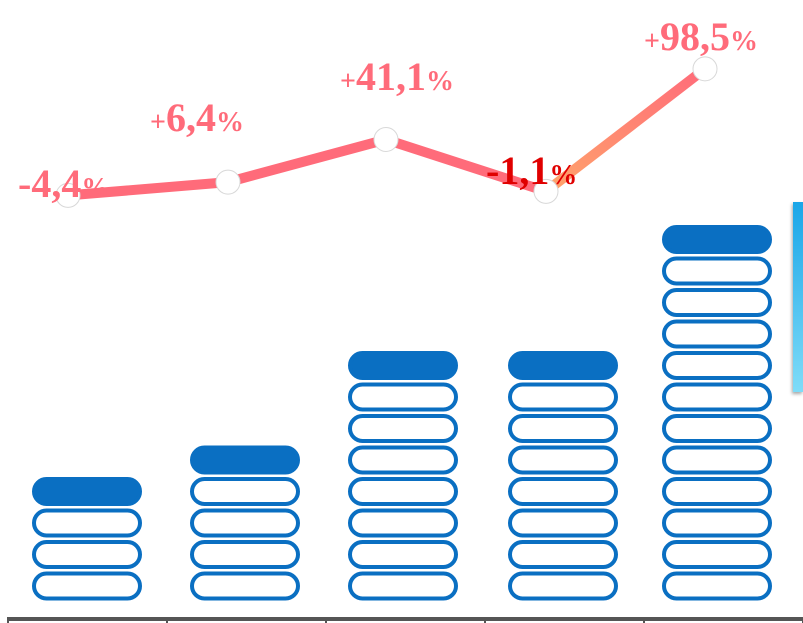 This screenshot has width=803, height=623. Describe the element at coordinates (197, 117) in the screenshot. I see `growth-label-2: +6,4%` at that location.